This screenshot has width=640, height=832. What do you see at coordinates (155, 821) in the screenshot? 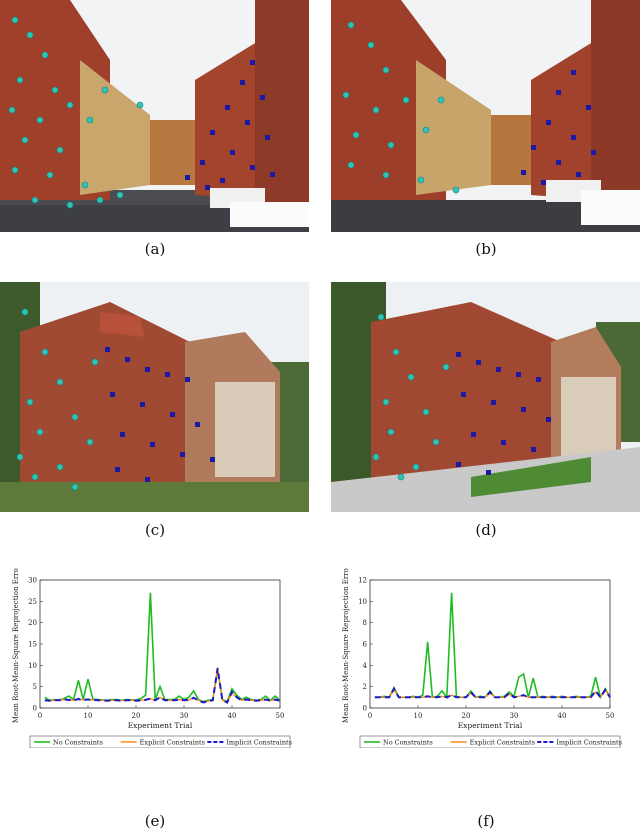
I see `caption-e: (e)` at bounding box center [155, 821].